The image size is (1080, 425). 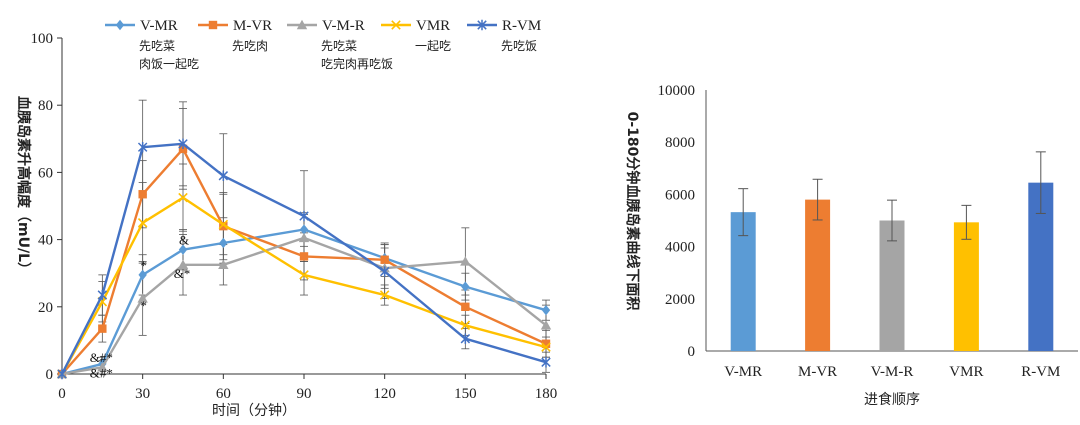 I want to click on significance-annotation: &*, so click(x=182, y=273).